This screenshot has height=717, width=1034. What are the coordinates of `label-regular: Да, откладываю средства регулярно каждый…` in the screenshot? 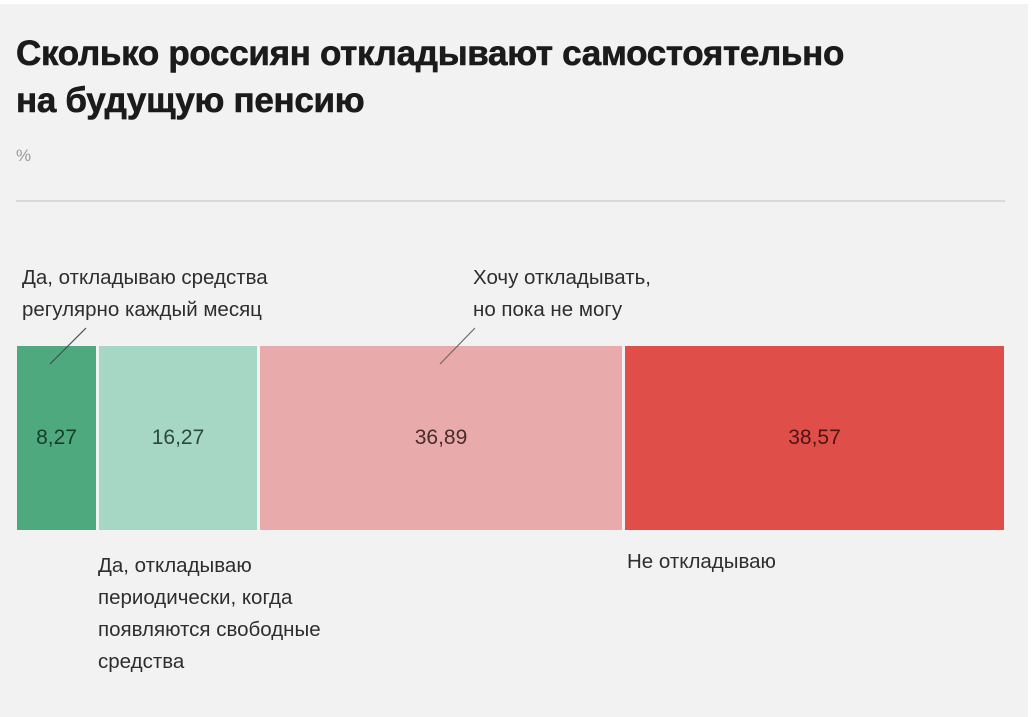 It's located at (145, 293).